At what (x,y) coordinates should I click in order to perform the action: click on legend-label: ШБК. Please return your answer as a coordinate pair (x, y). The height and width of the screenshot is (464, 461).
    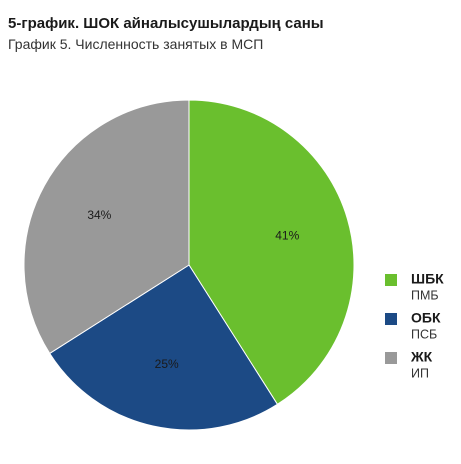
    Looking at the image, I should click on (427, 279).